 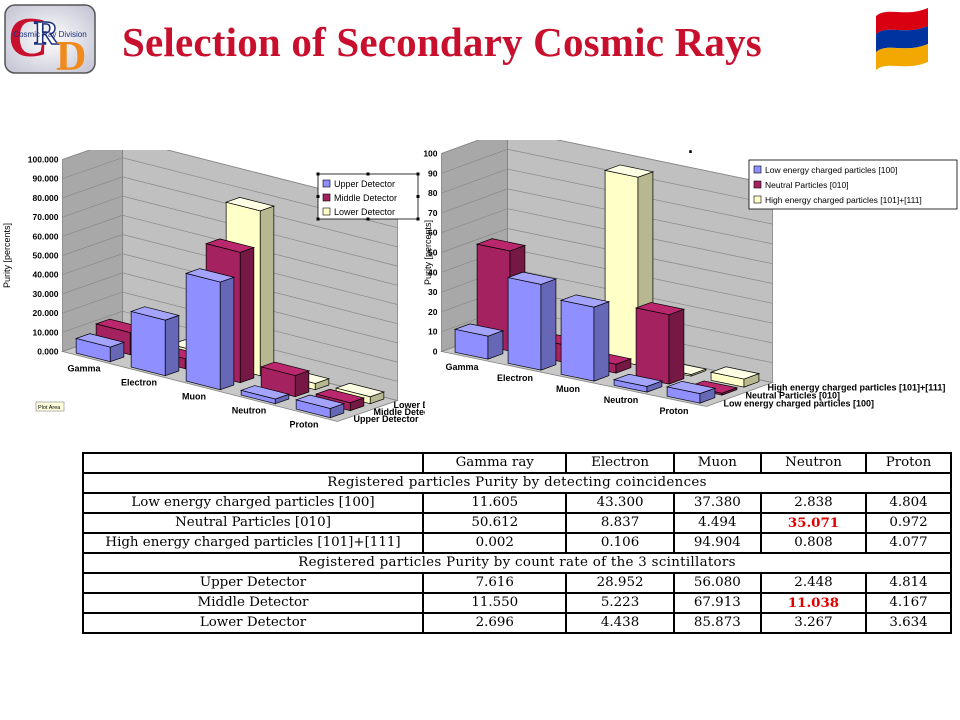 What do you see at coordinates (253, 583) in the screenshot?
I see `row-label: Upper Detector` at bounding box center [253, 583].